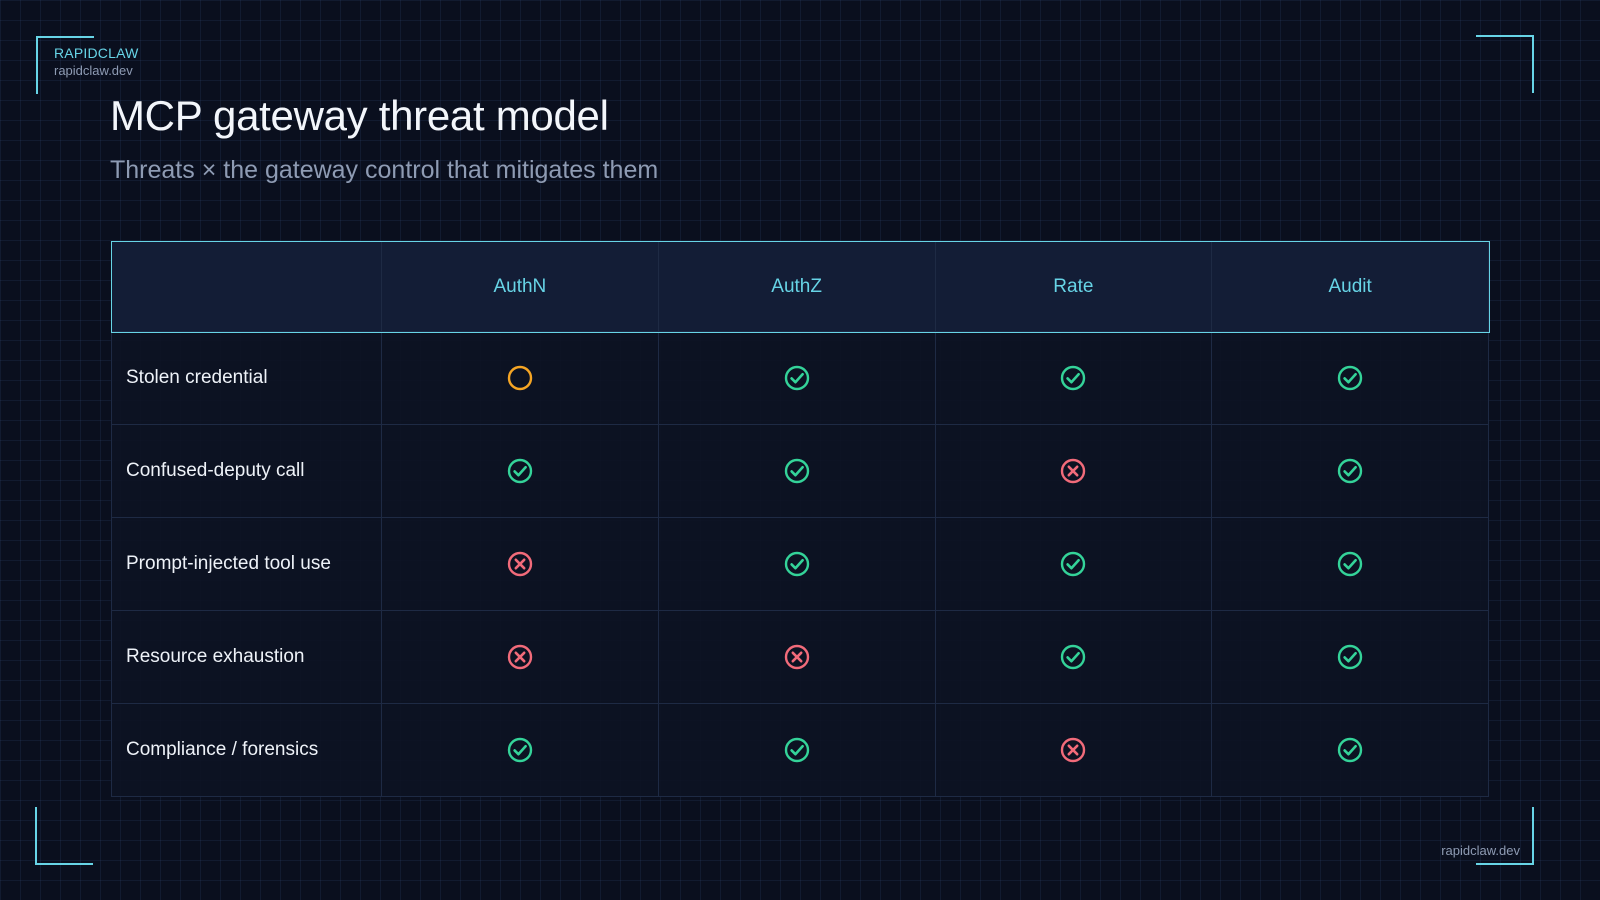  What do you see at coordinates (796, 286) in the screenshot?
I see `column-header-authz: AuthZ` at bounding box center [796, 286].